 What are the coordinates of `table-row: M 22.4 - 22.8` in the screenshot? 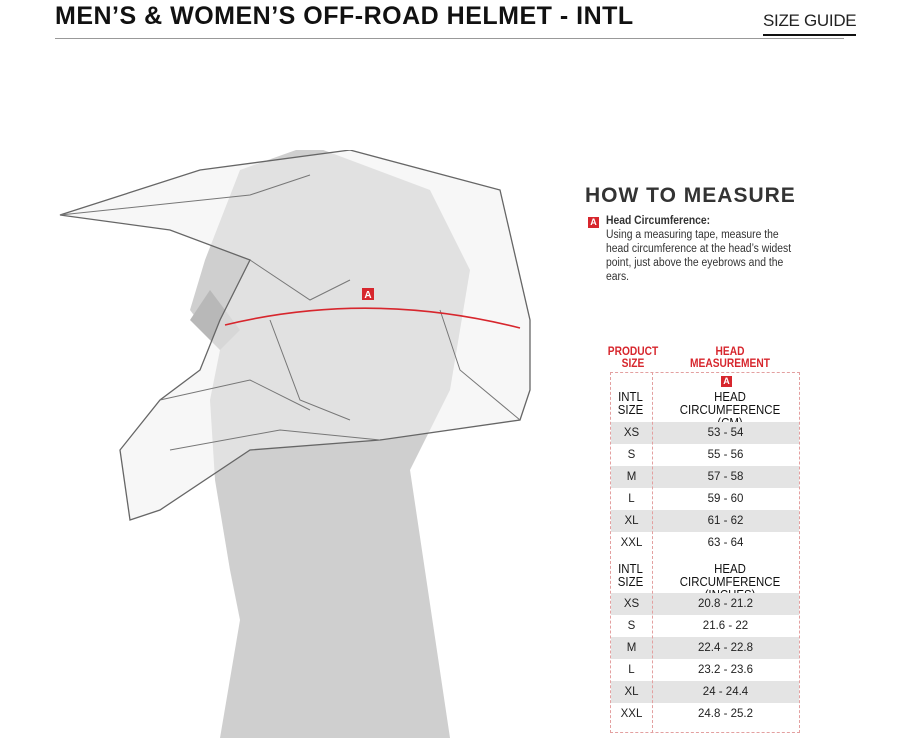 It's located at (705, 648).